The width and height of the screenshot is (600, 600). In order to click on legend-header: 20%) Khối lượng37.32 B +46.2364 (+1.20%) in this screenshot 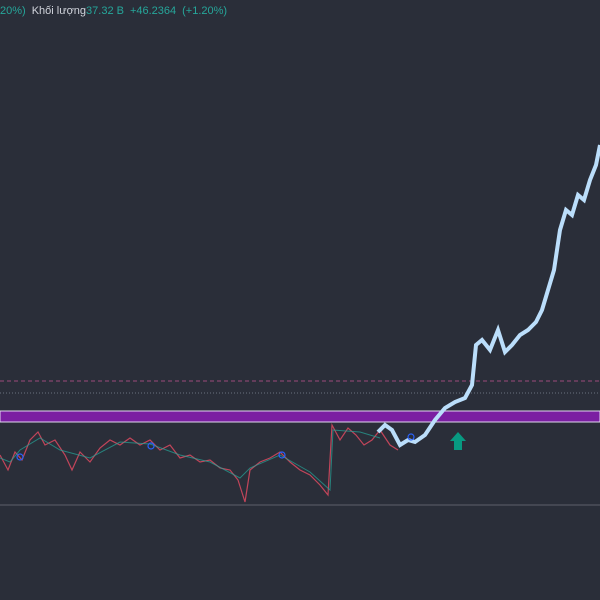, I will do `click(113, 11)`.